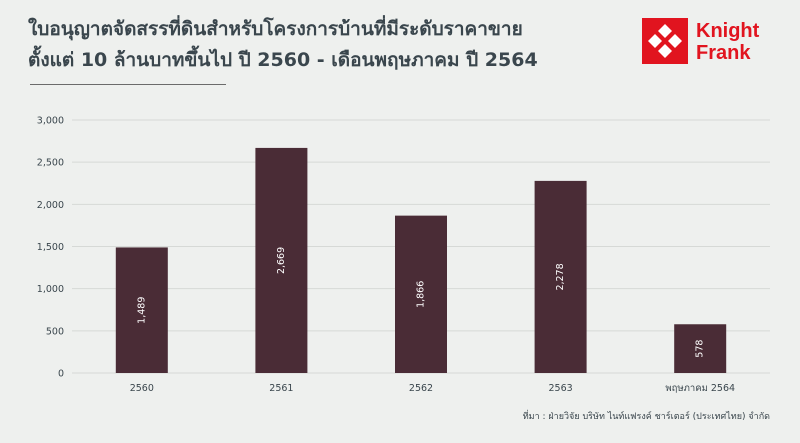 This screenshot has width=800, height=443. Describe the element at coordinates (723, 53) in the screenshot. I see `logo-text-frank: Frank` at that location.